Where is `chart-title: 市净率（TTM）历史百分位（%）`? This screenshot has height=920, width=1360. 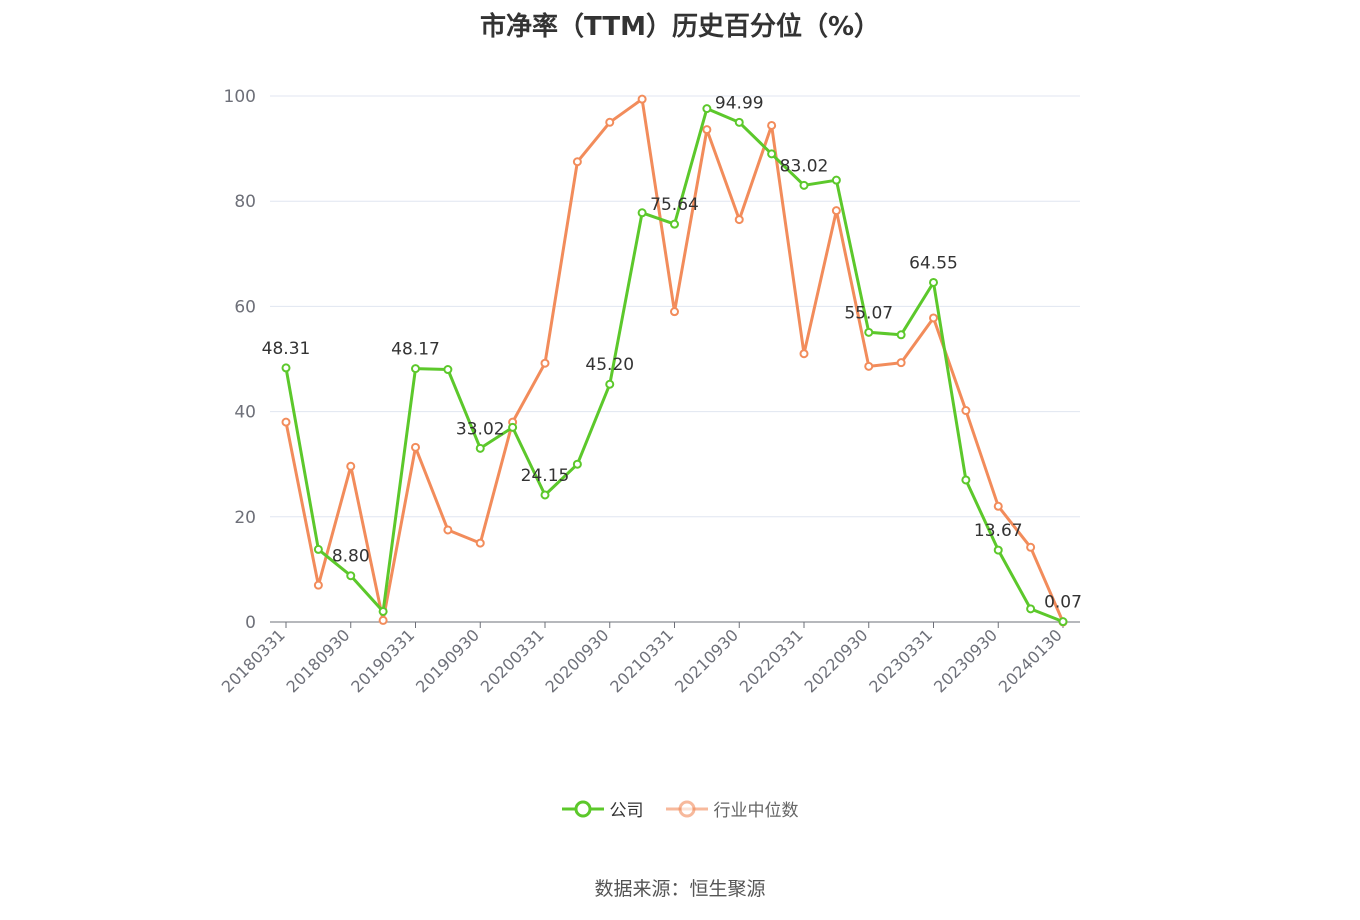
chart-title: 市净率（TTM）历史百分位（%） is located at coordinates (680, 27).